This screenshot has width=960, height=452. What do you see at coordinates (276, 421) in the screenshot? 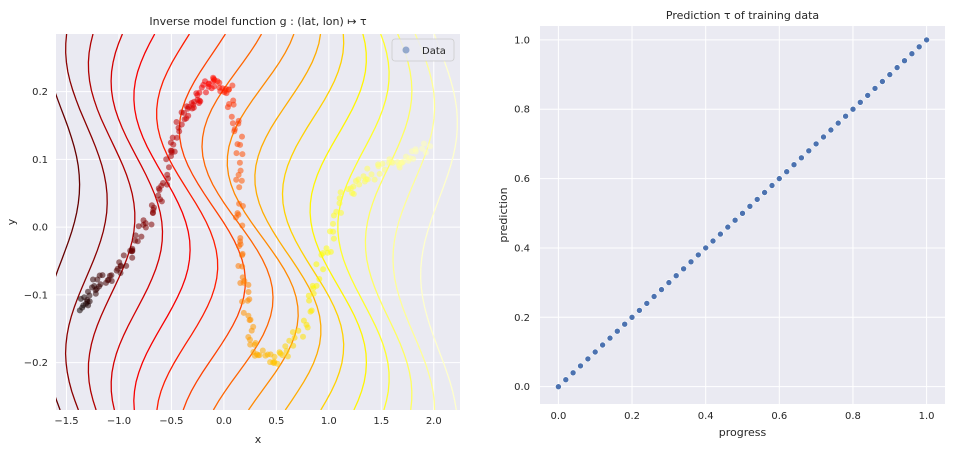
I see `left-x-tick-4: 0.5` at bounding box center [276, 421].